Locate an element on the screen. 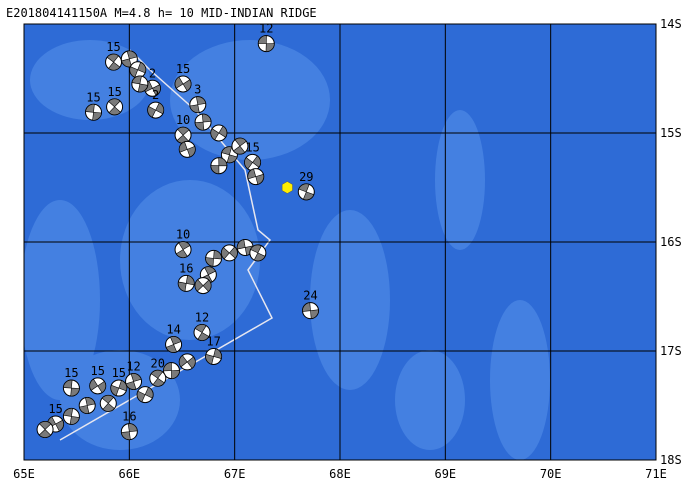  y-tick-label: 14S is located at coordinates (671, 24).